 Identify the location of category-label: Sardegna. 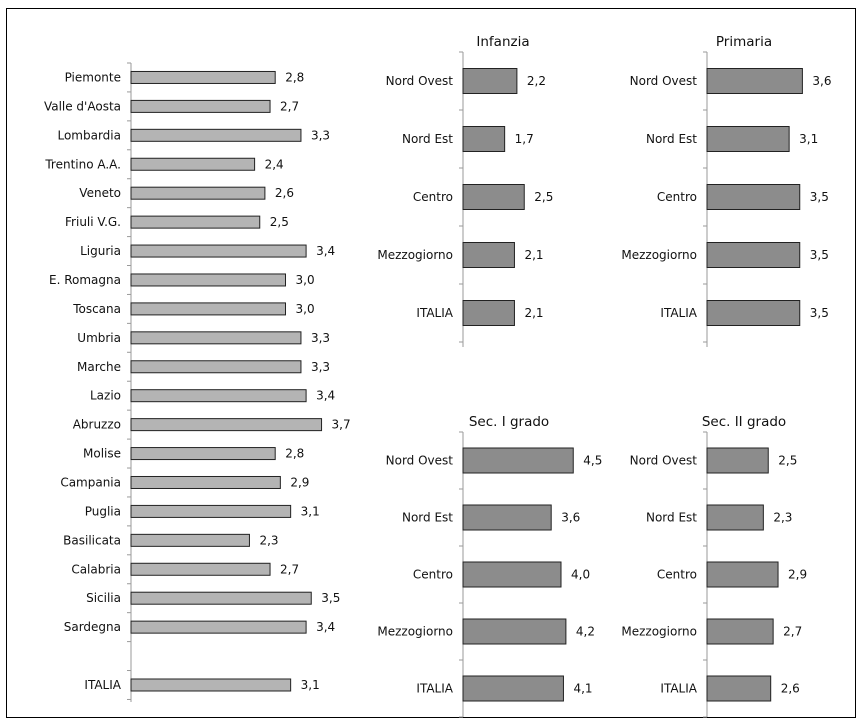
(92, 627).